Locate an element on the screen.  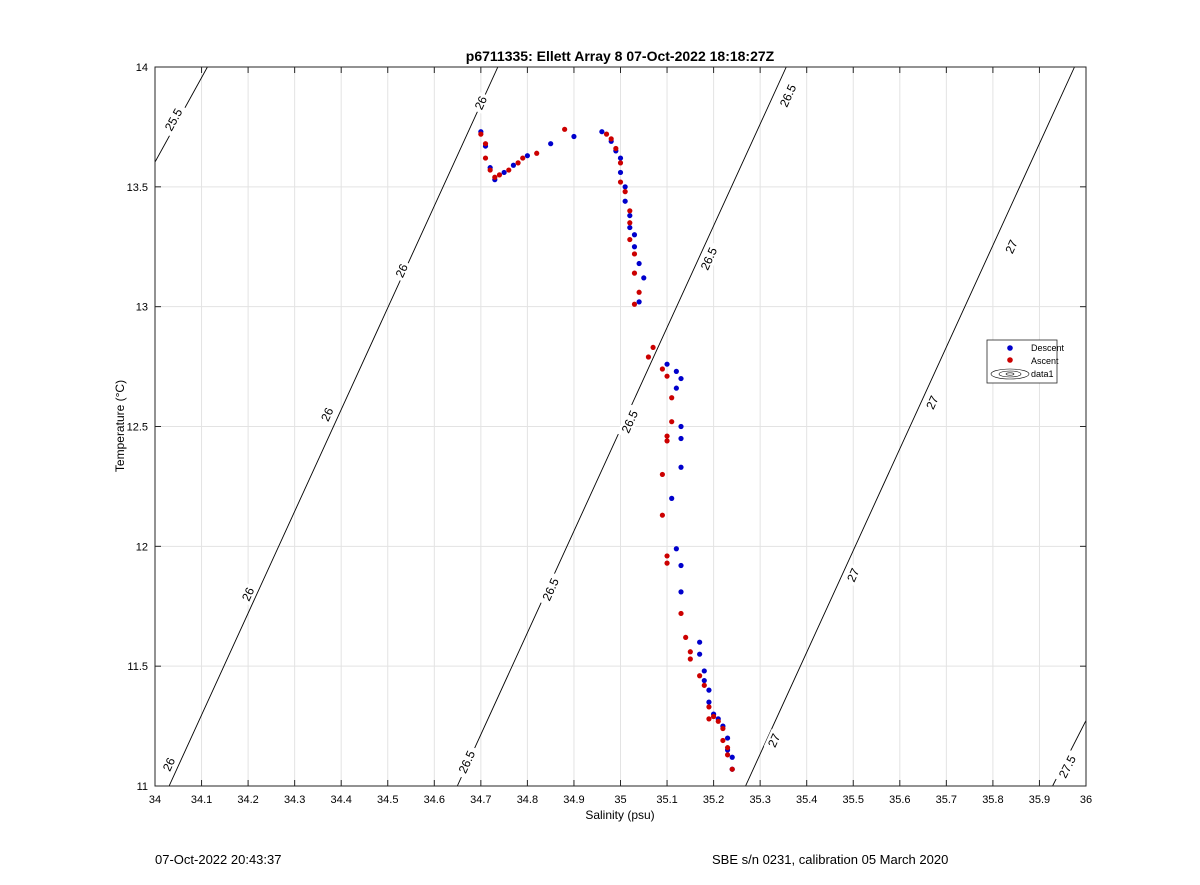
x-tick-label: 36 is located at coordinates (1086, 800).